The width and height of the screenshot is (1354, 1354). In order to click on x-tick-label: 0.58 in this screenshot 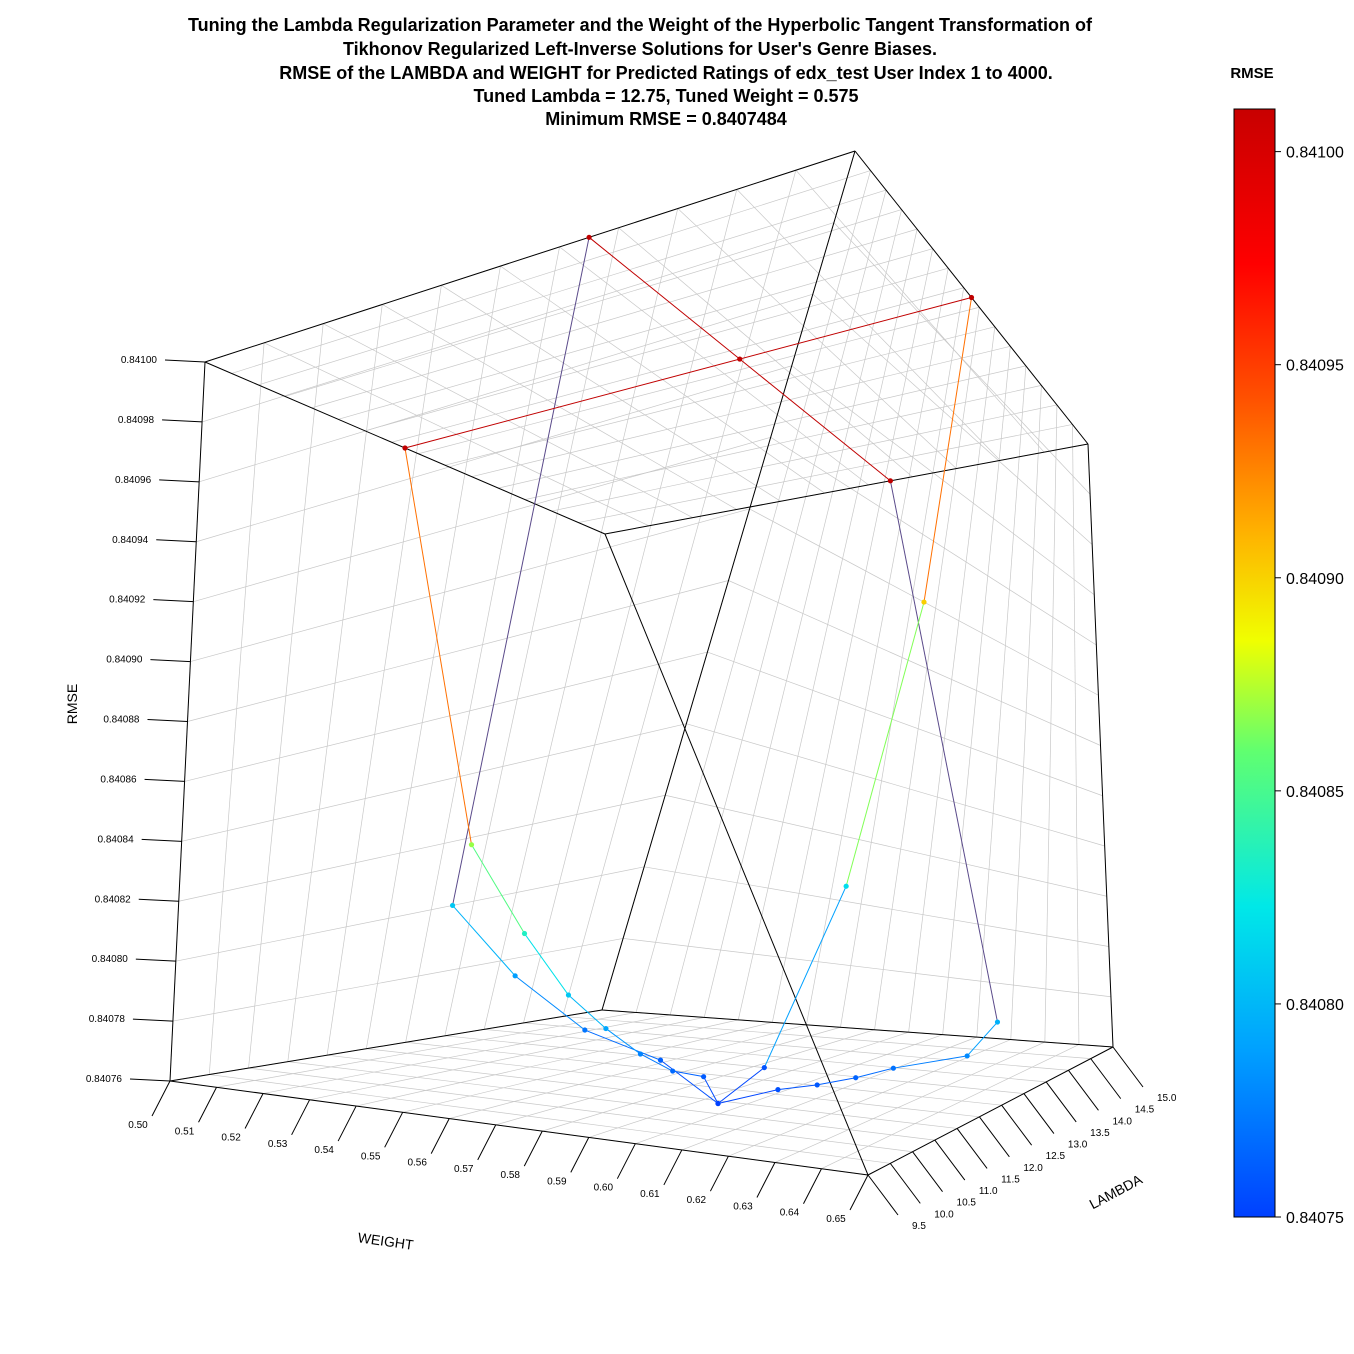, I will do `click(511, 1175)`.